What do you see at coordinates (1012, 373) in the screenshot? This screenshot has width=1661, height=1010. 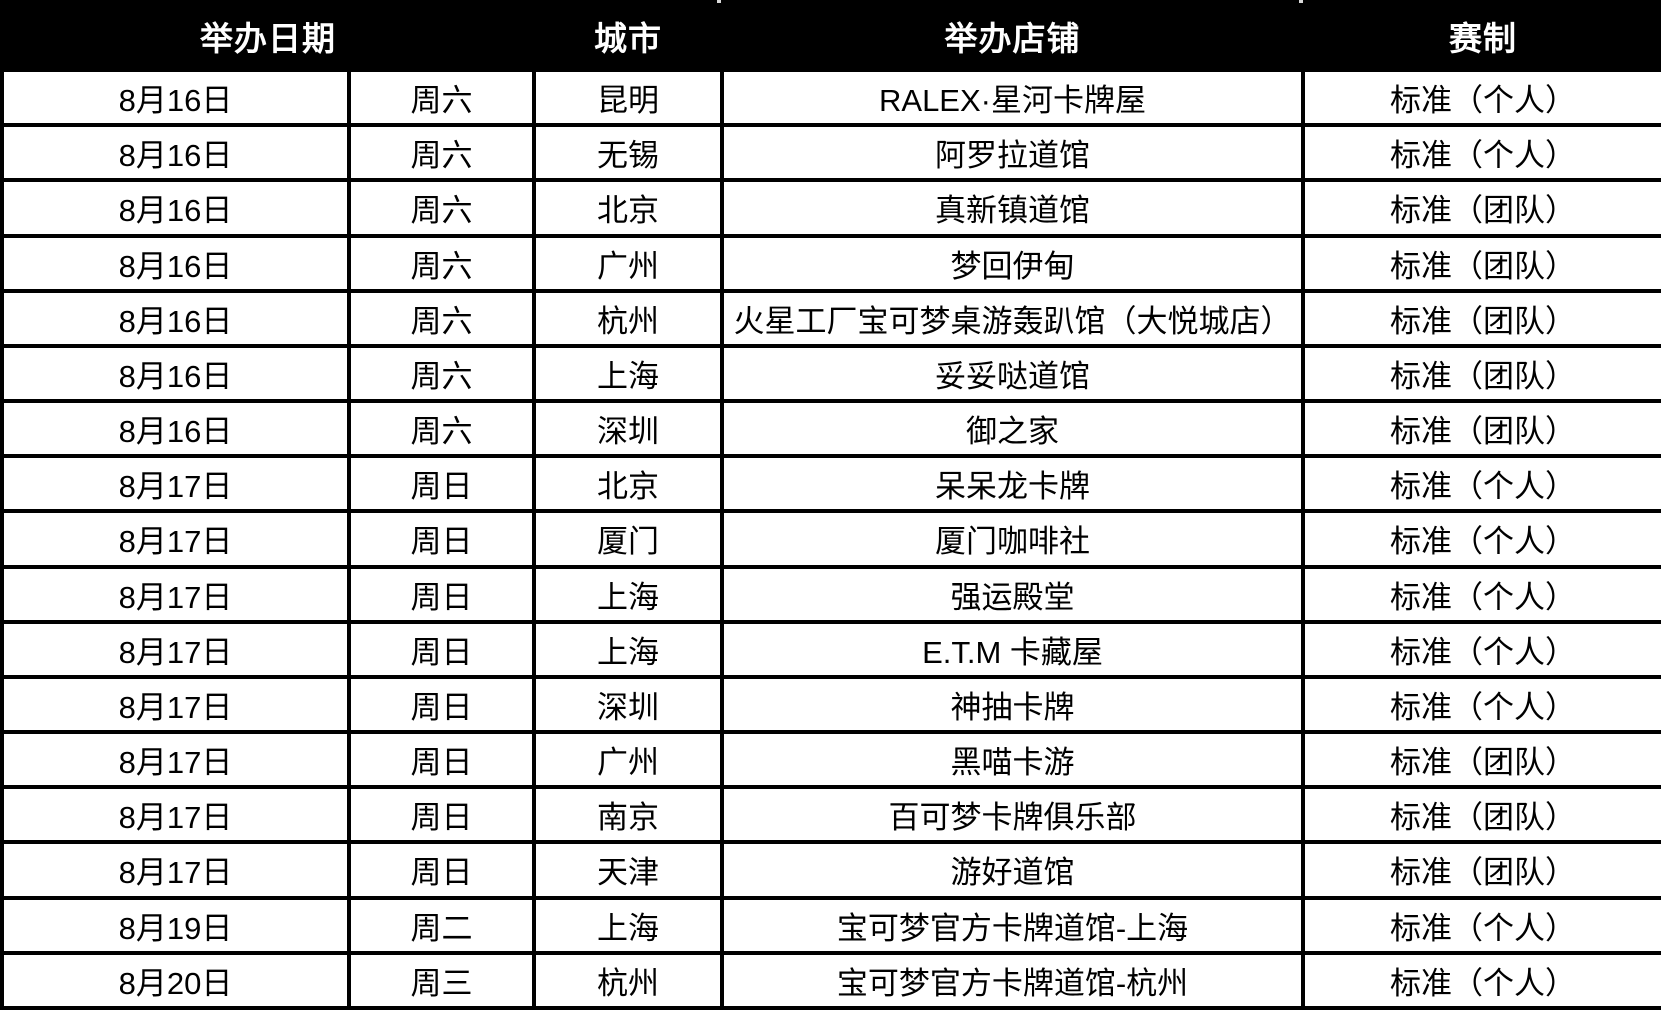 I see `store-cell: 妥妥哒道馆` at bounding box center [1012, 373].